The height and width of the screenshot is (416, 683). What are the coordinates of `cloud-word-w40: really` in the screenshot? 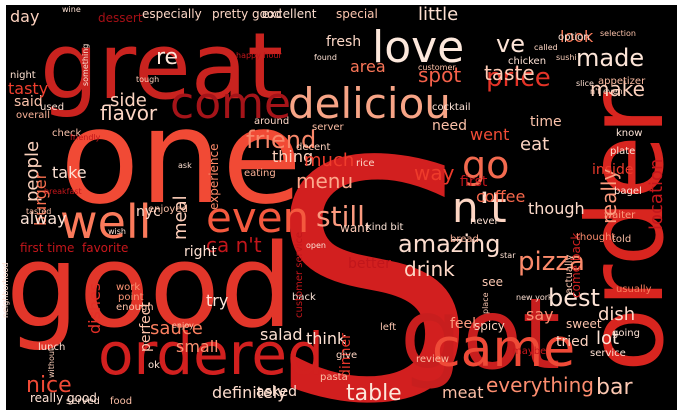 It's located at (609, 196).